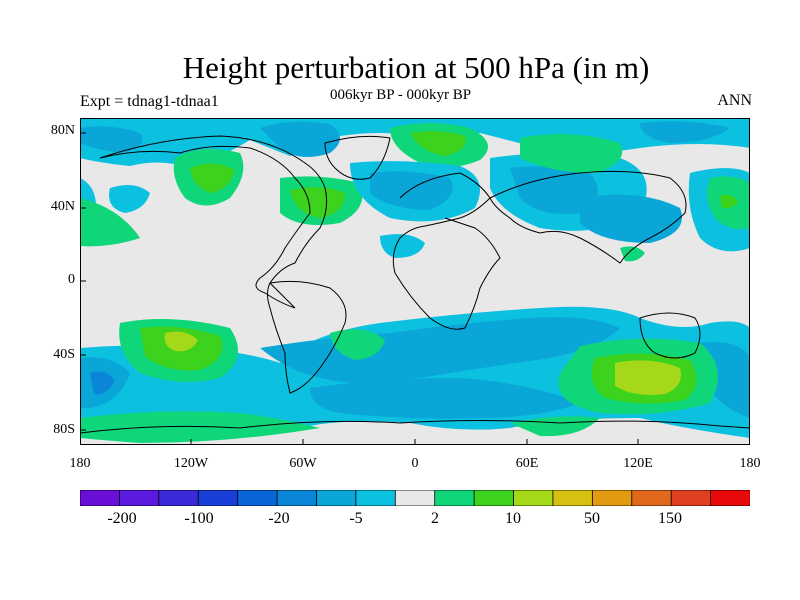 This screenshot has height=600, width=800. I want to click on contour-positive-arctic, so click(330, 174).